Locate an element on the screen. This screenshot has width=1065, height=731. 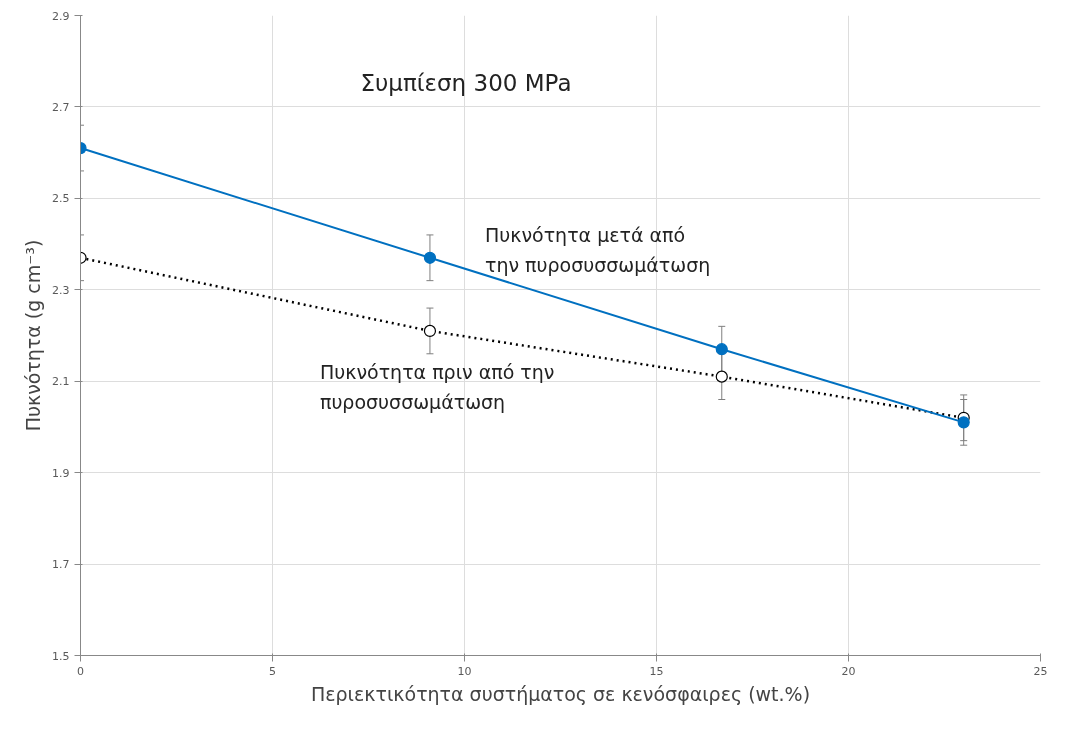
x-tick-label: 15 is located at coordinates (656, 671).